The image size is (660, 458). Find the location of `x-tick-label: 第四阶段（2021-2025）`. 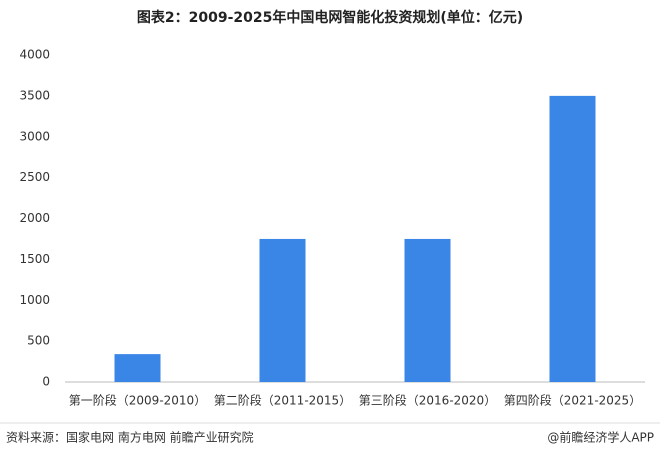

x-tick-label: 第四阶段（2021-2025） is located at coordinates (572, 400).